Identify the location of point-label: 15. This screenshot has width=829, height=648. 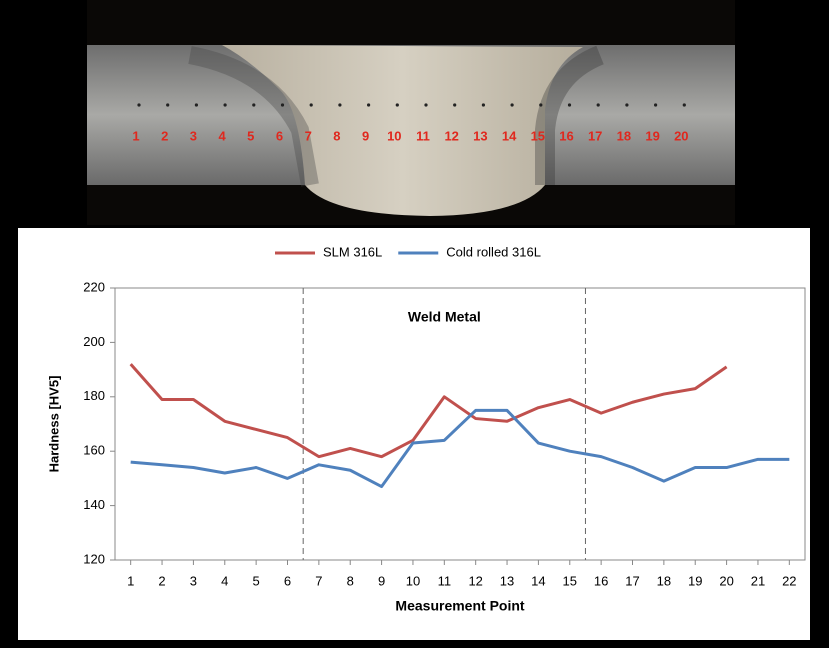
(538, 135).